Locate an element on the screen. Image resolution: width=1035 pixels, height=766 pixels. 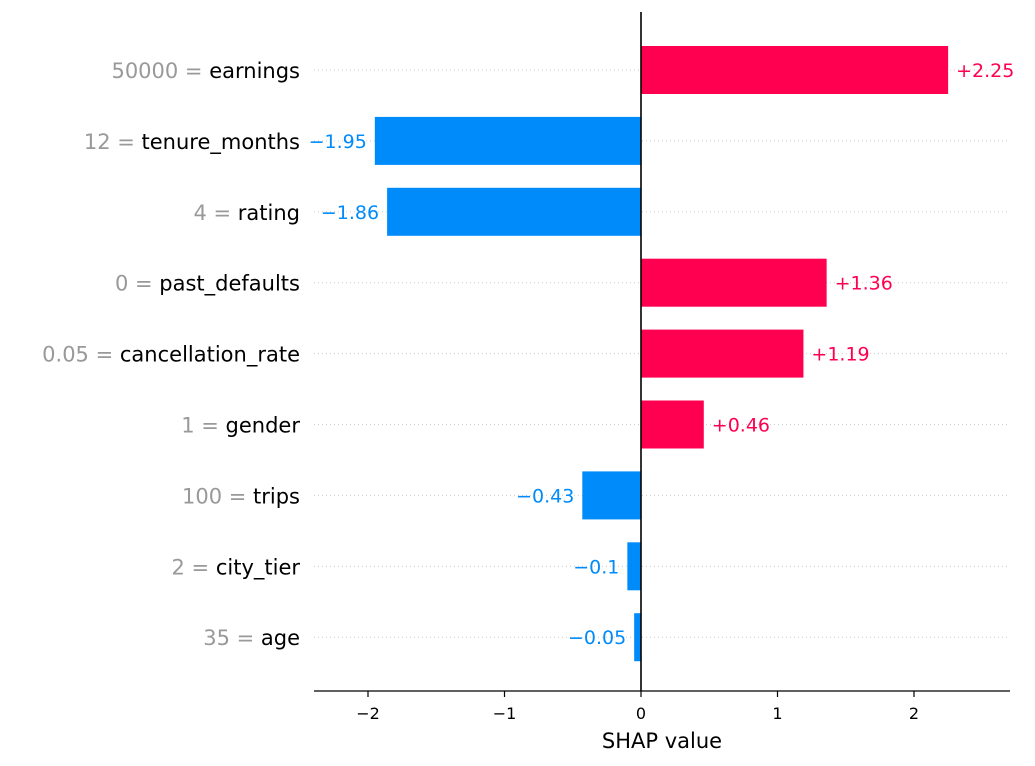
feature-name: gender is located at coordinates (263, 426).